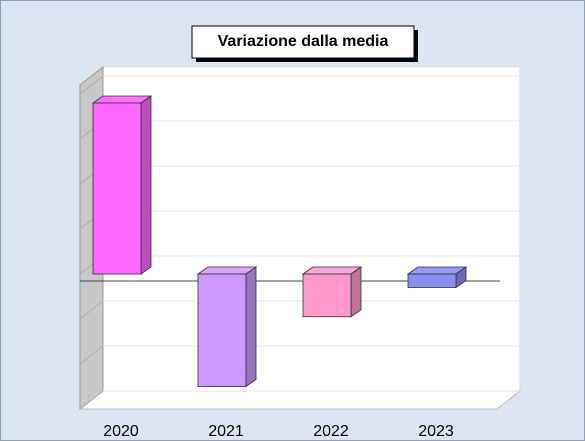 Image resolution: width=585 pixels, height=441 pixels. What do you see at coordinates (226, 431) in the screenshot?
I see `x-tick-label: 2021` at bounding box center [226, 431].